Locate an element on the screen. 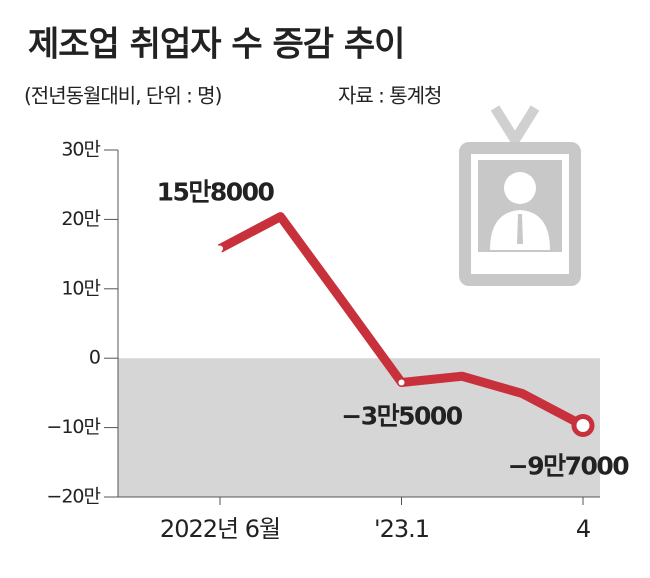 The width and height of the screenshot is (650, 578). chart-title: 제조업 취업자 수 증감 추이 is located at coordinates (216, 45).